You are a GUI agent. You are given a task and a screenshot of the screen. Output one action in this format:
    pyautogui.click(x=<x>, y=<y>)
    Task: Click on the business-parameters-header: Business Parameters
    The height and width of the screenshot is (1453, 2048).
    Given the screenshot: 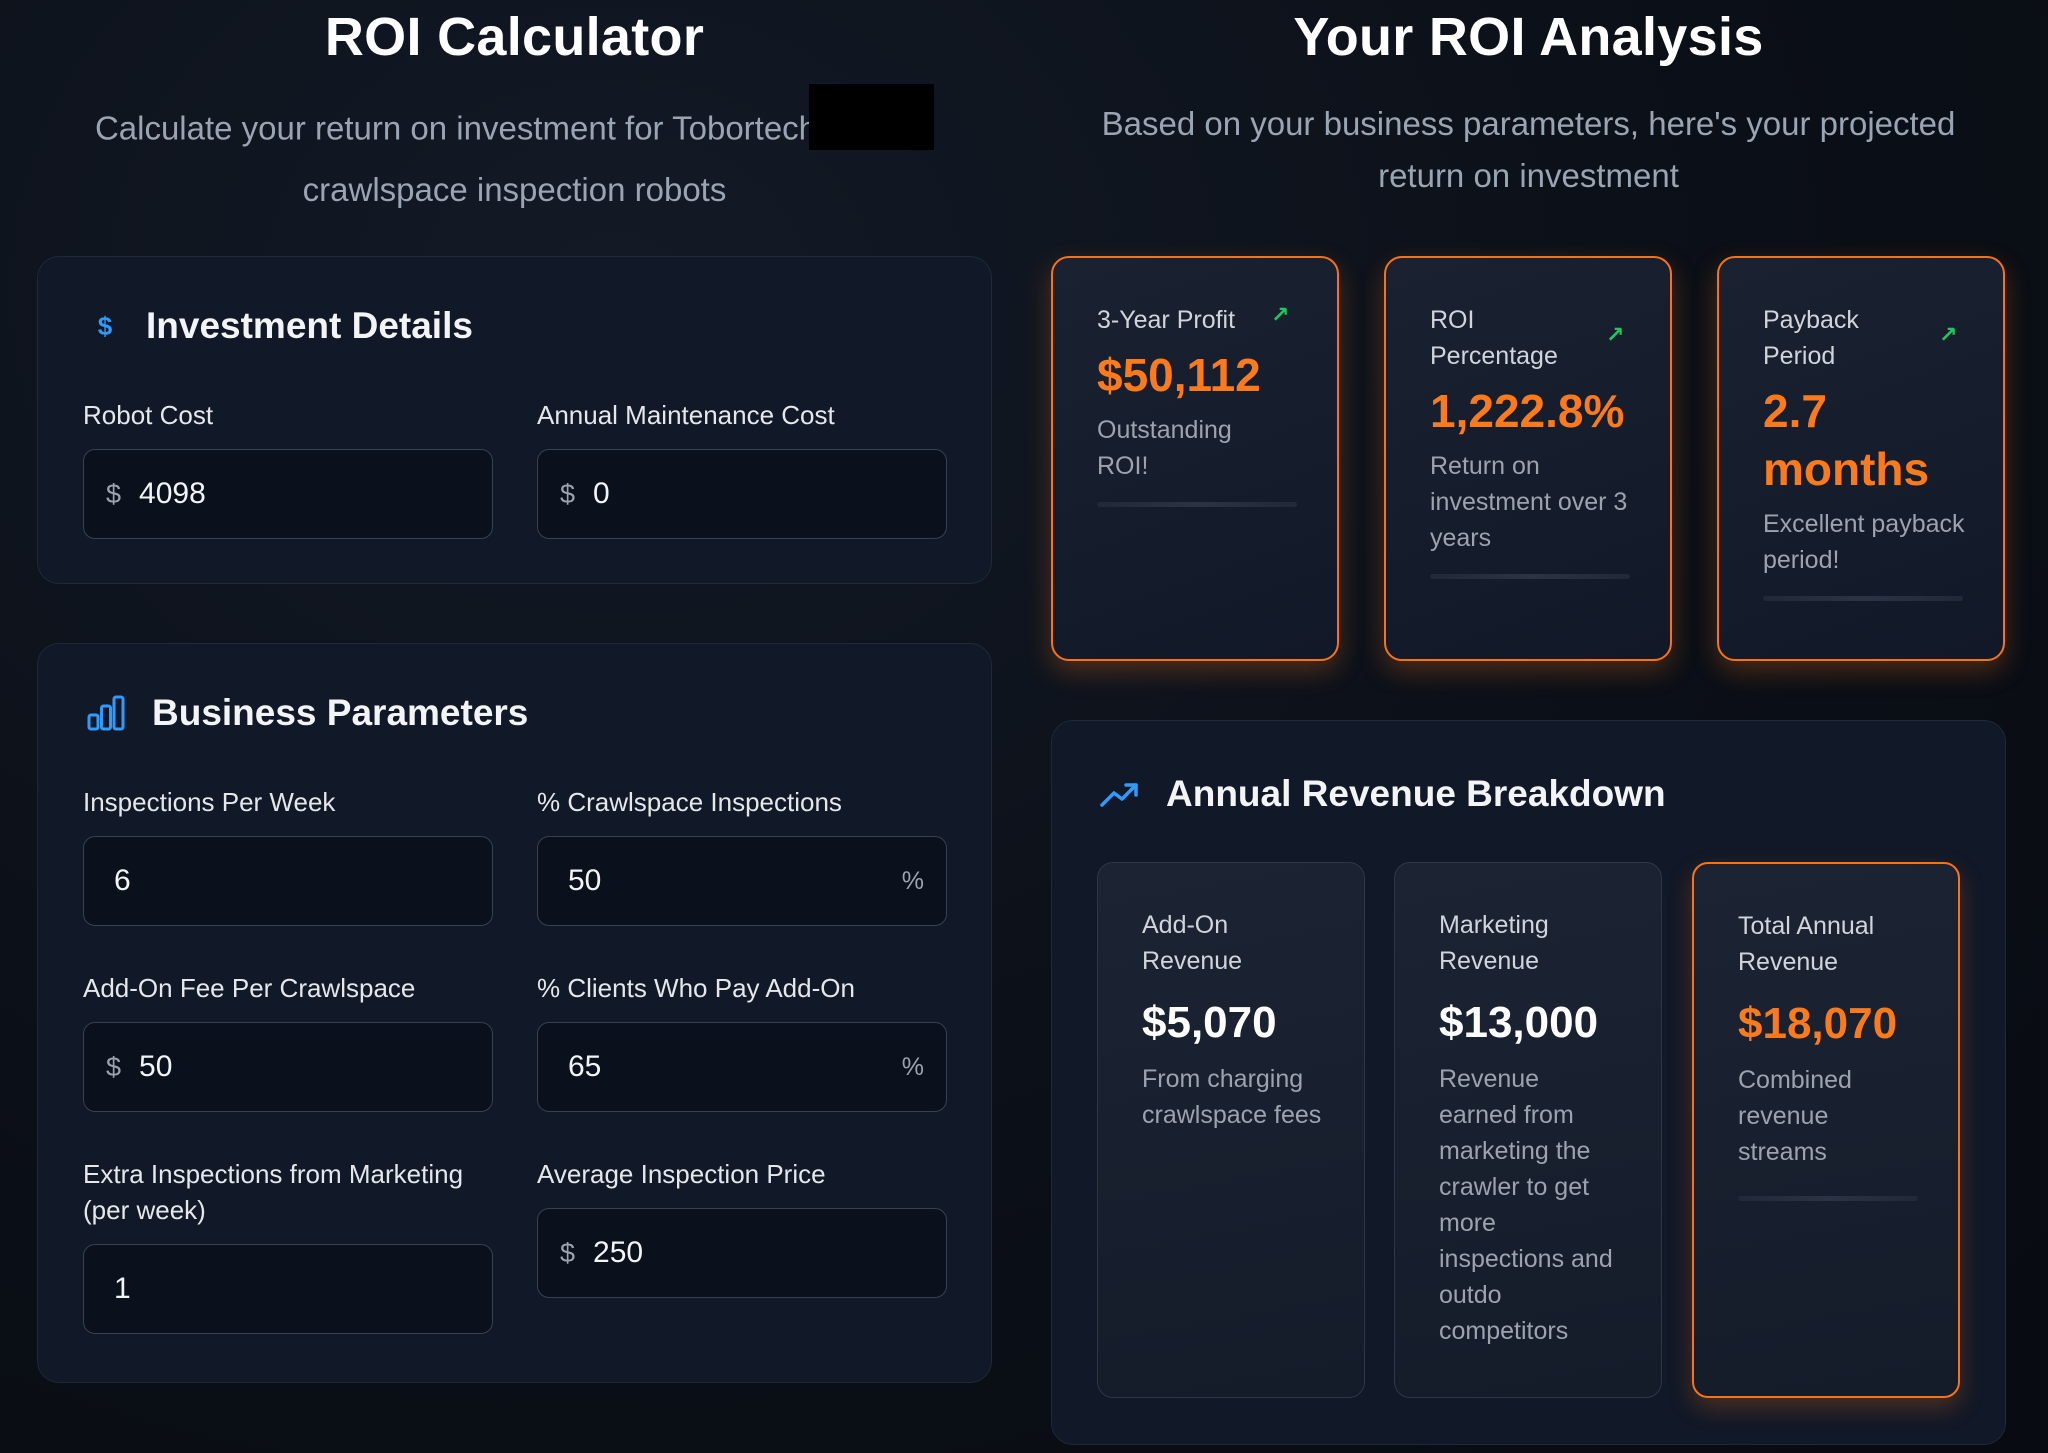 What is the action you would take?
    pyautogui.click(x=307, y=713)
    